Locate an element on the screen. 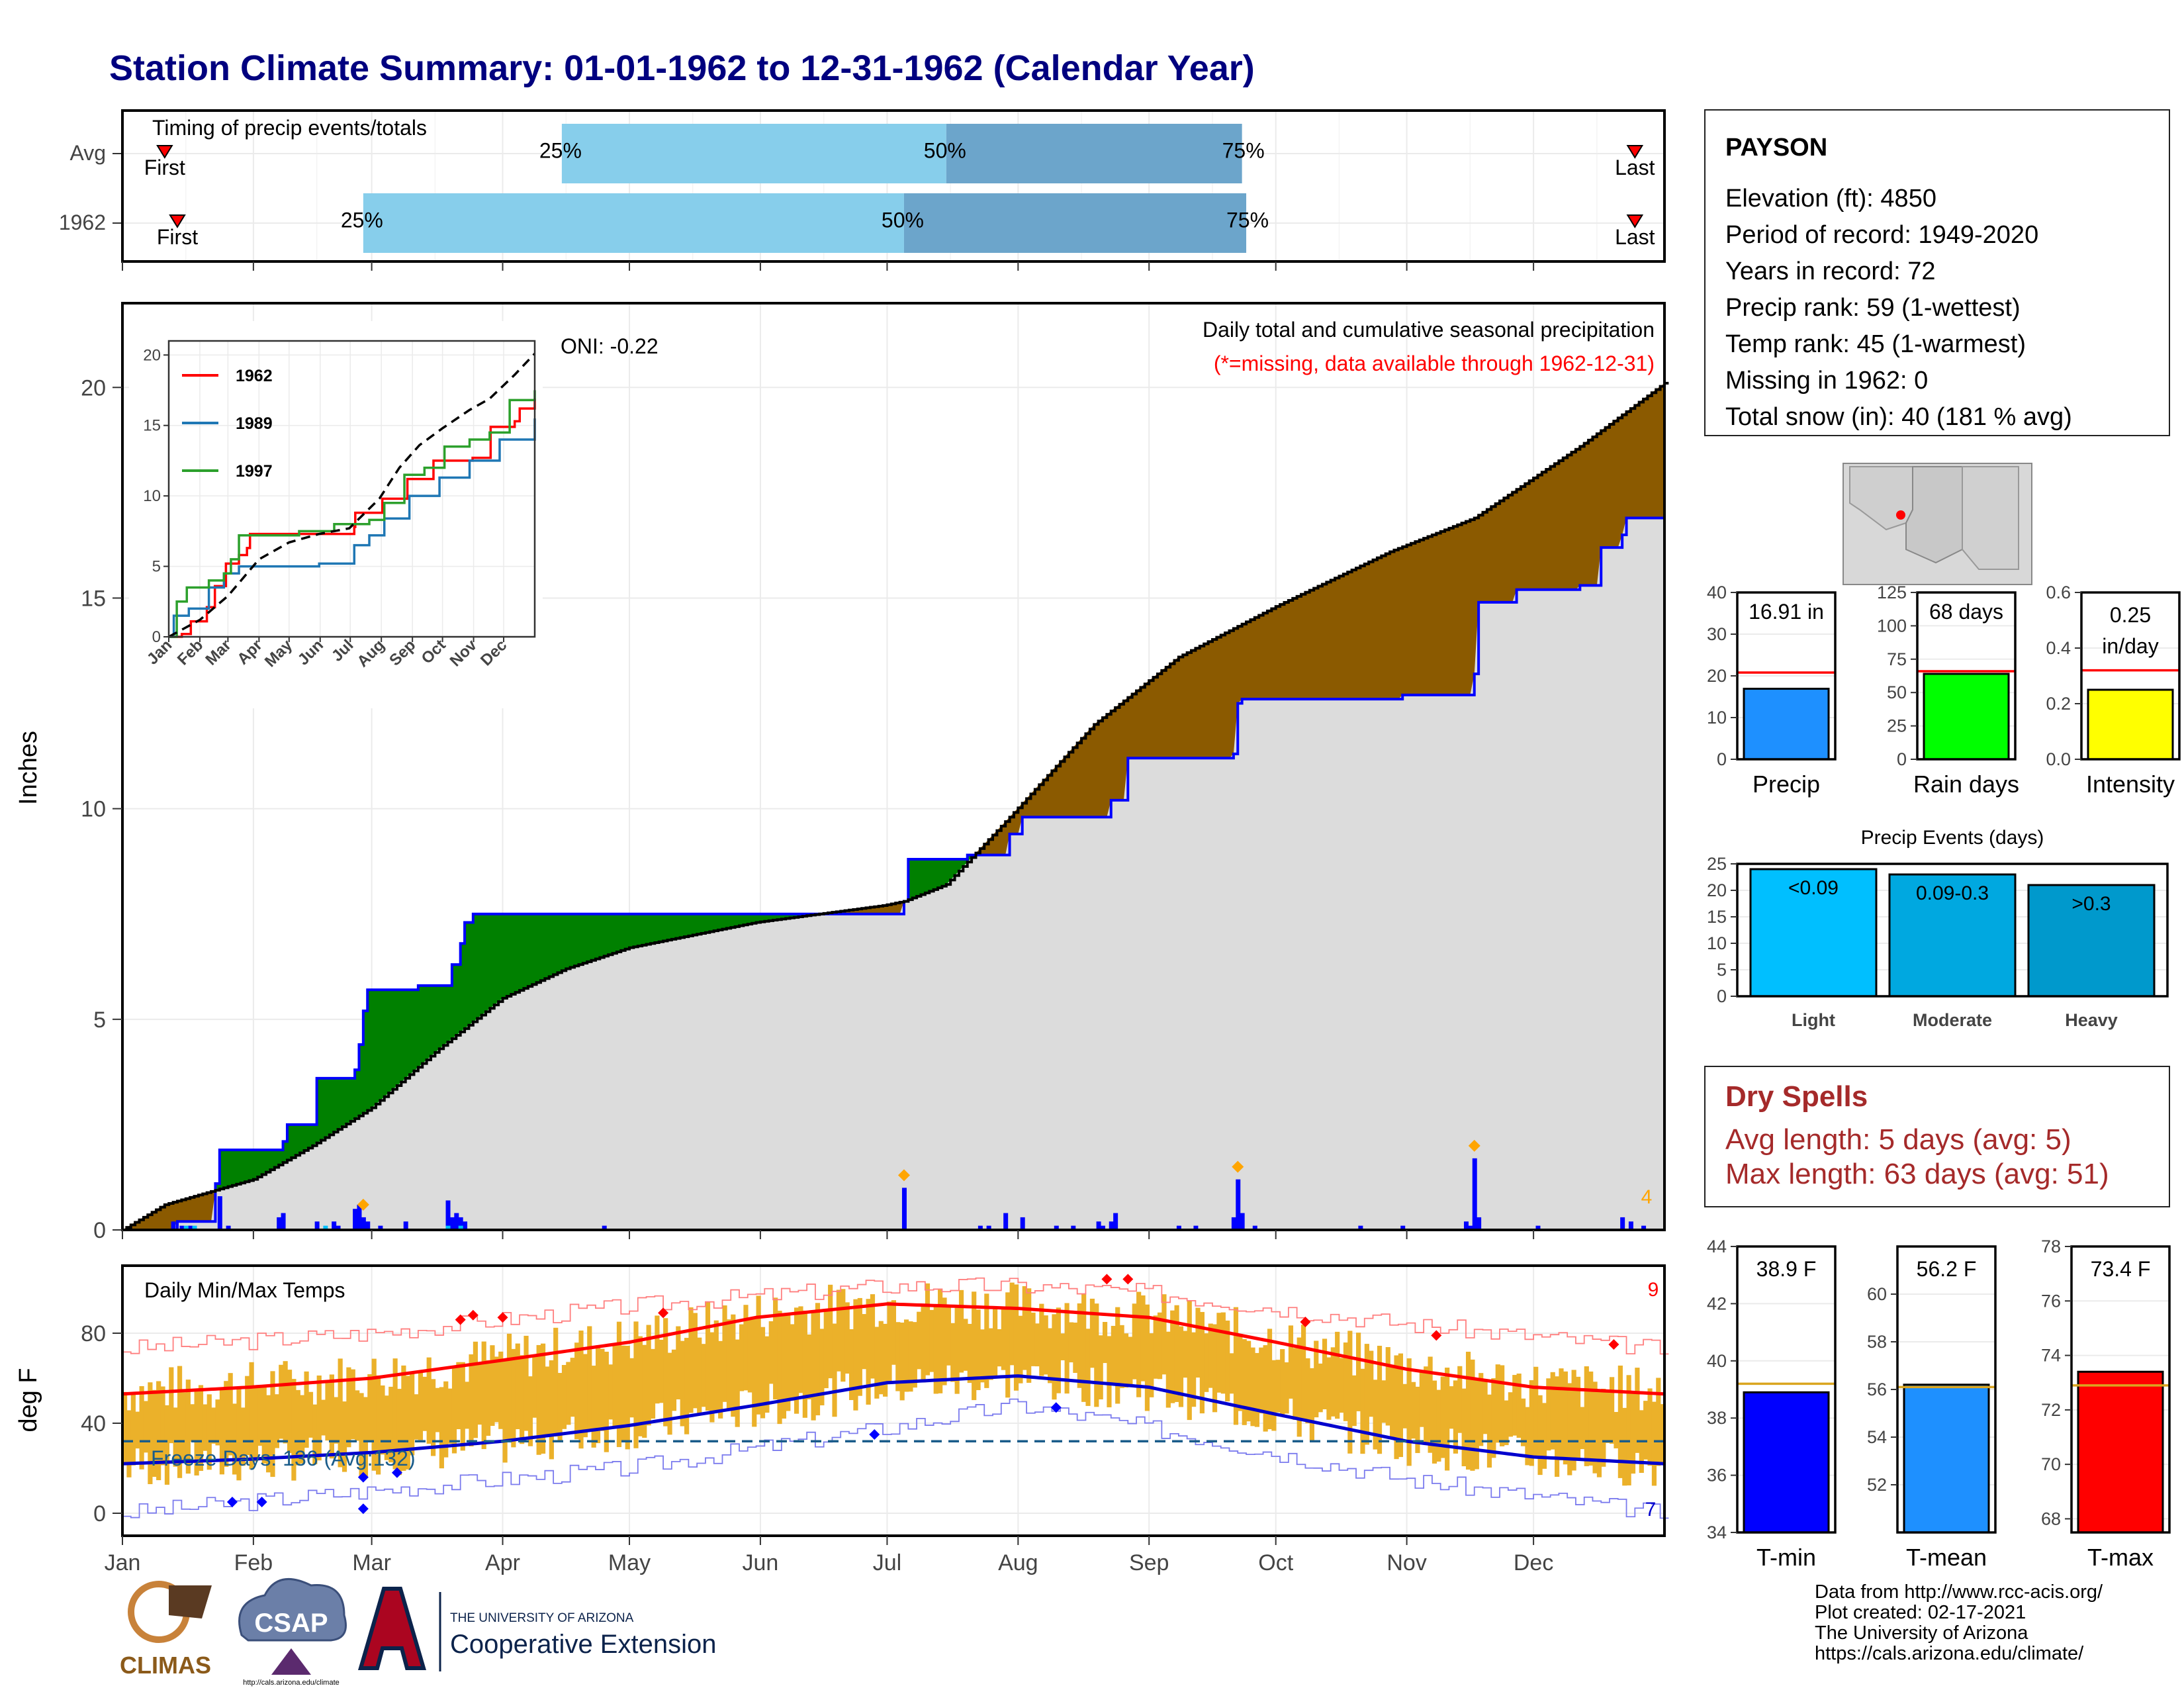  csap-logo-text: CSAP is located at coordinates (291, 1623).